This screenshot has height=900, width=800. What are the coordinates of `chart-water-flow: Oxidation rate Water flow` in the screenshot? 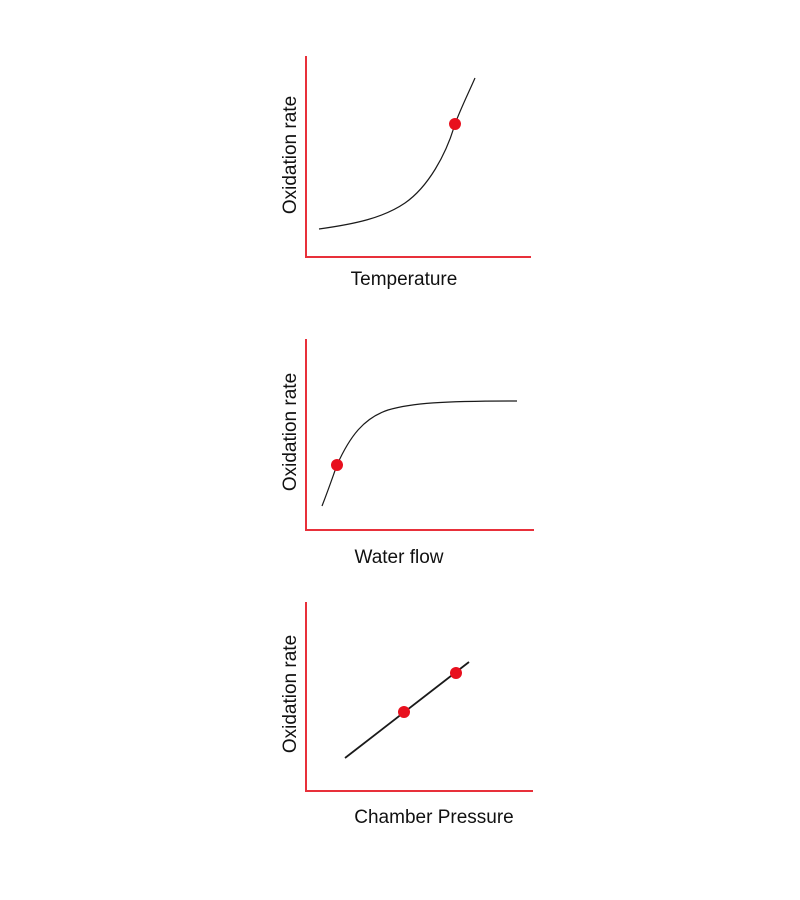 It's located at (407, 453).